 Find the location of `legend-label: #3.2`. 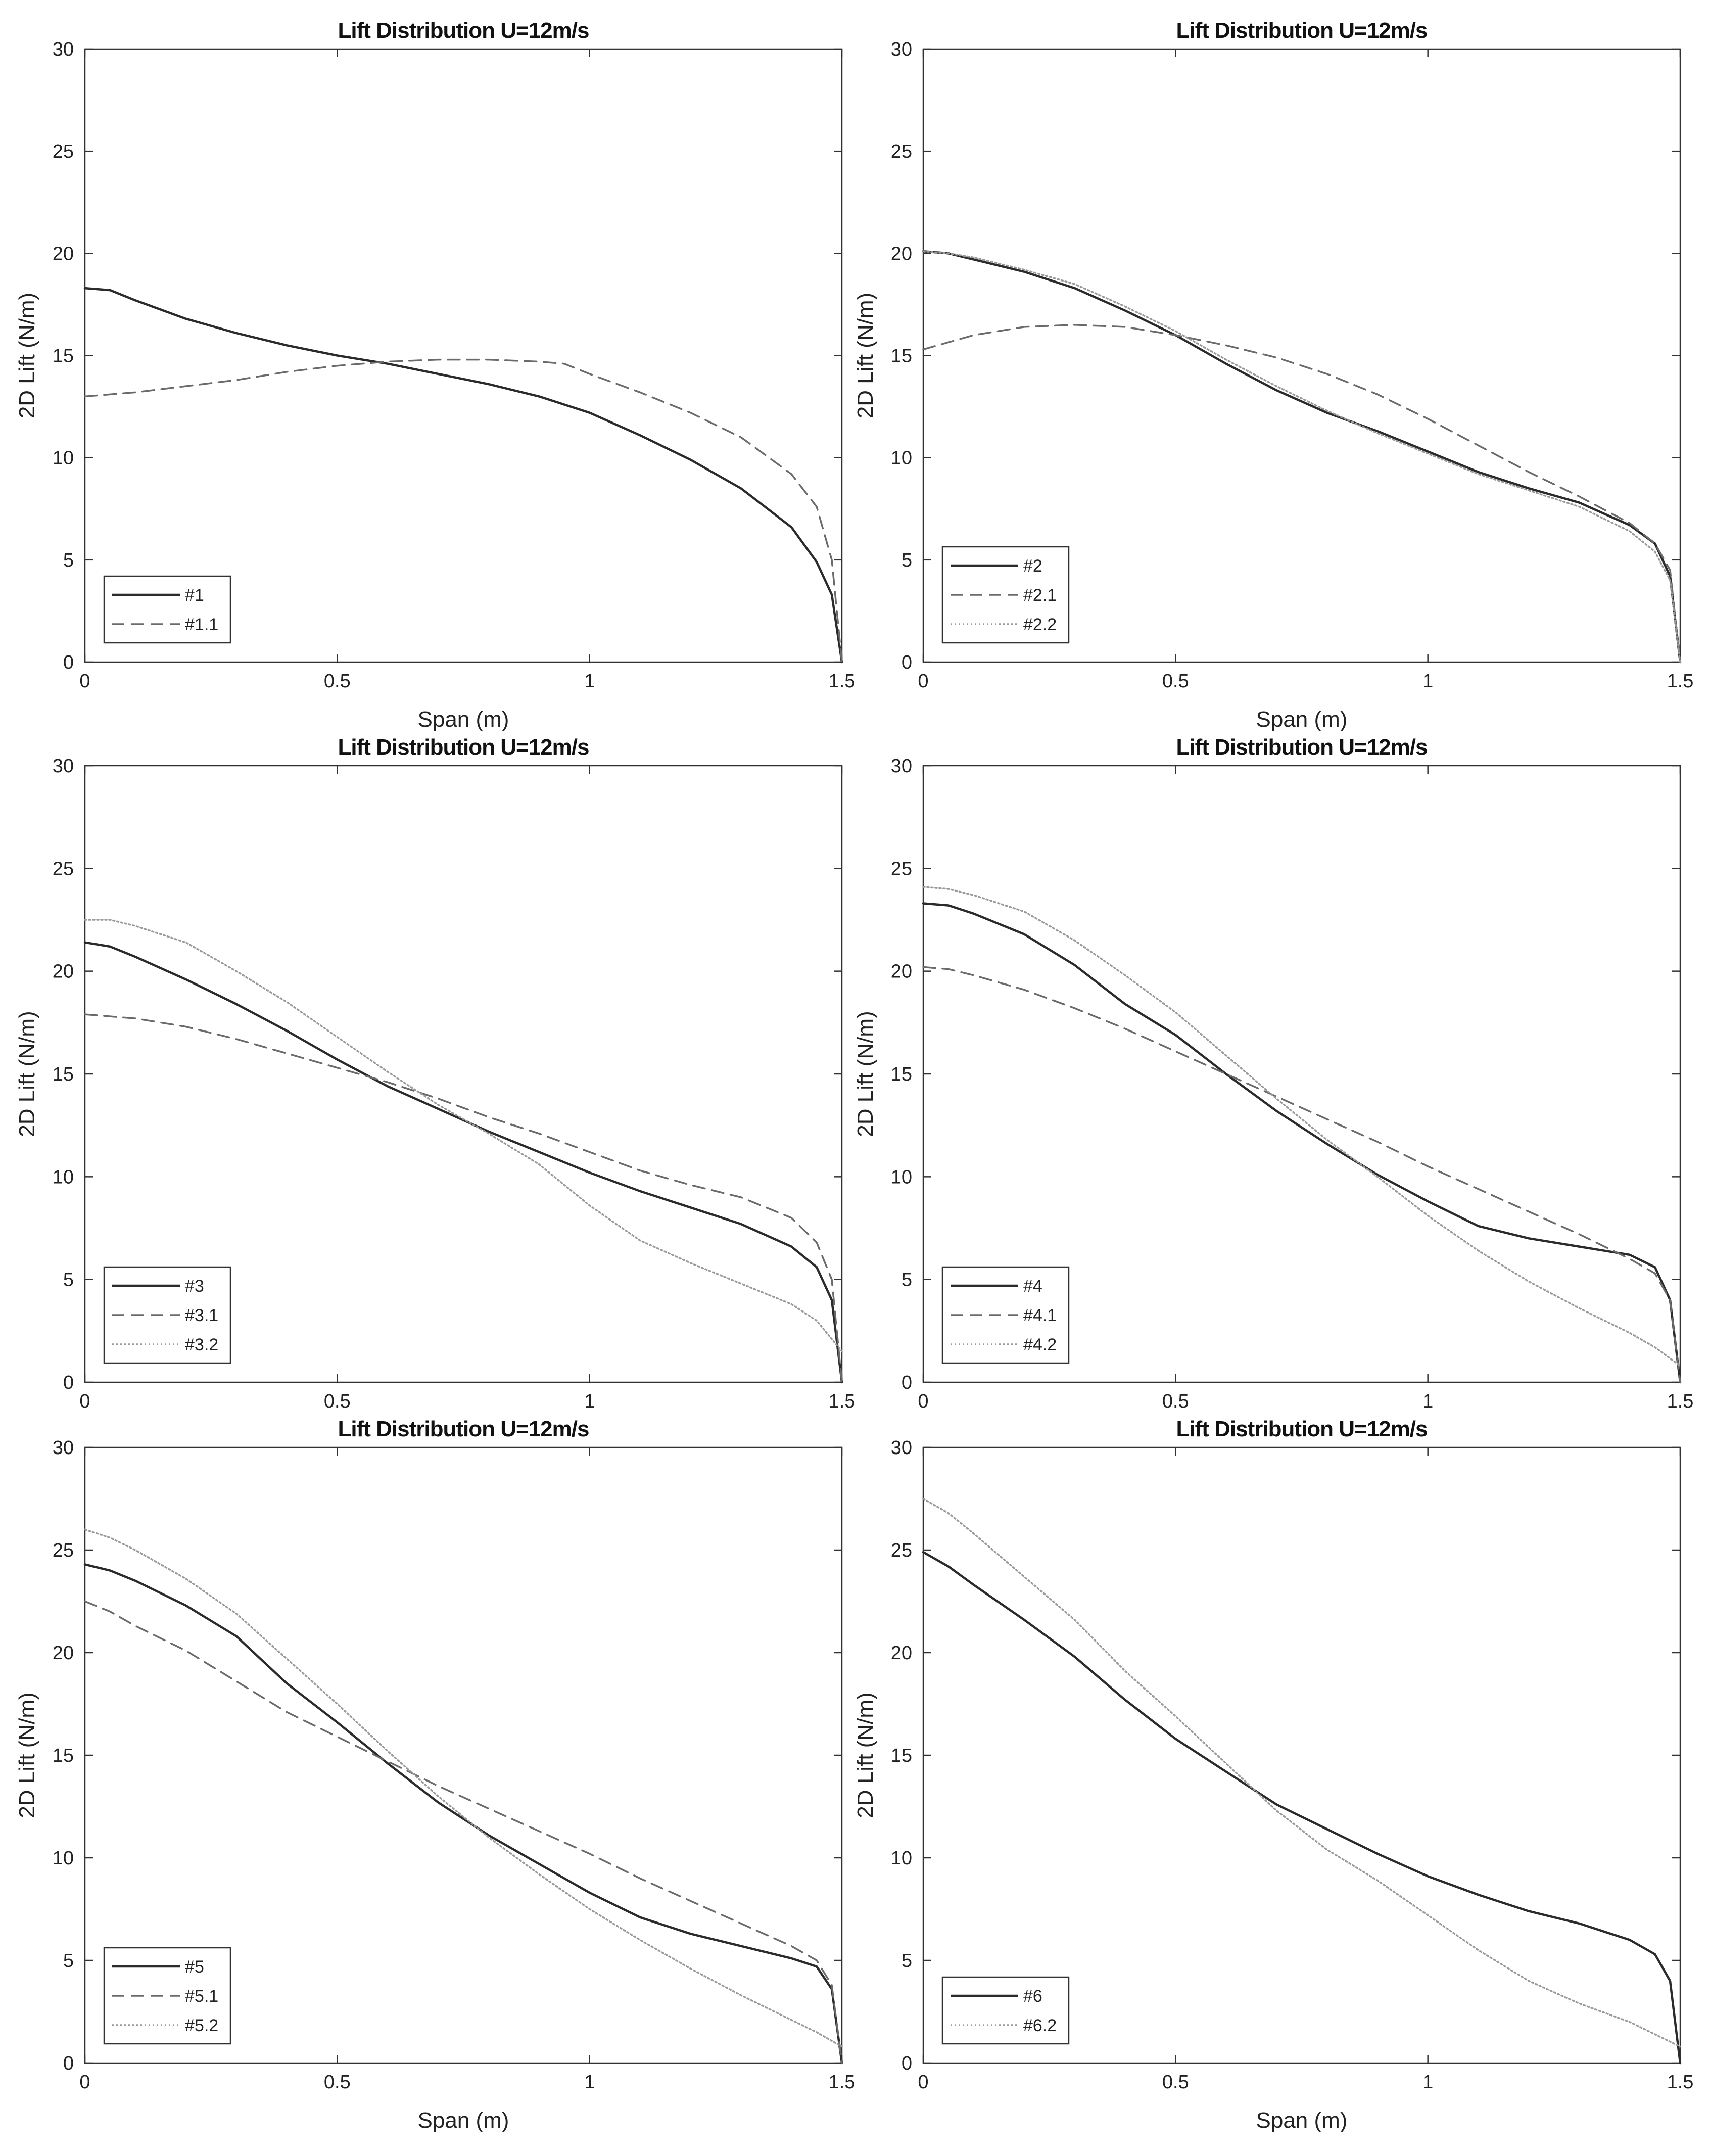

legend-label: #3.2 is located at coordinates (201, 1344).